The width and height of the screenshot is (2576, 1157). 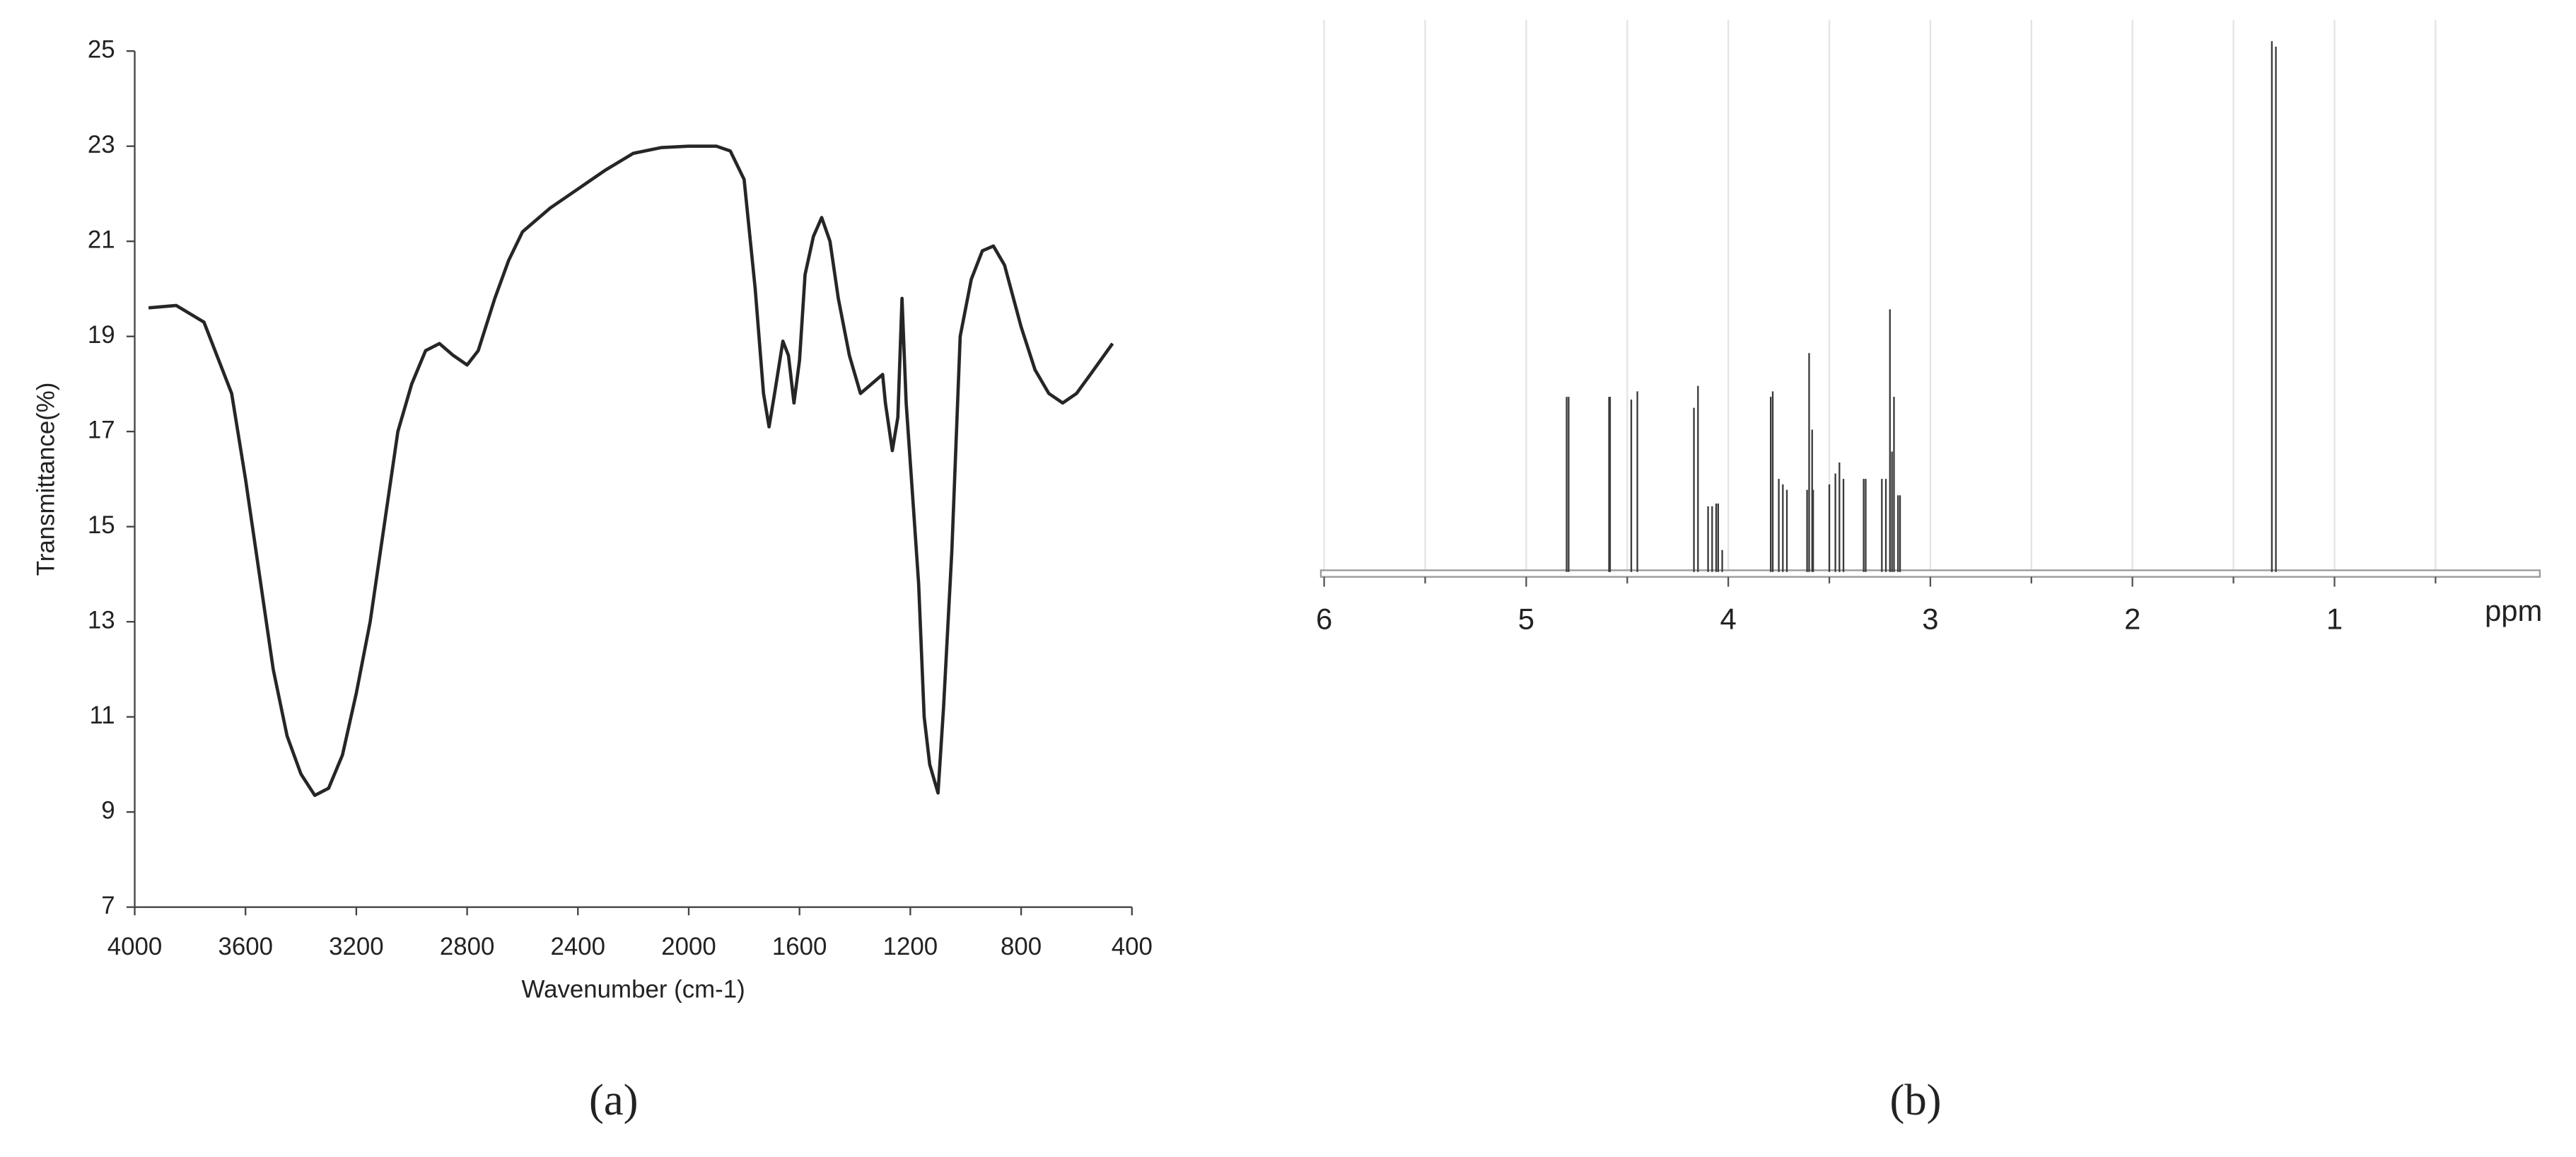 I want to click on caption: (b), so click(x=1915, y=1100).